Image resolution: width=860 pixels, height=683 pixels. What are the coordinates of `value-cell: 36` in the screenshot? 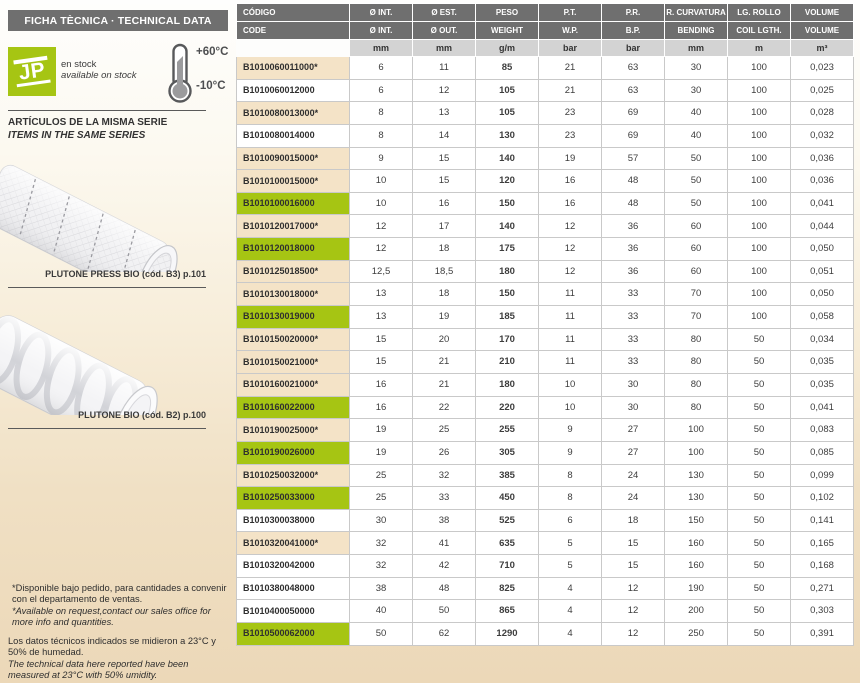 It's located at (633, 249).